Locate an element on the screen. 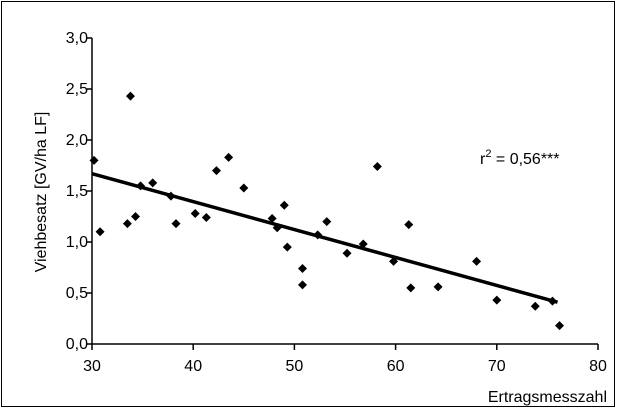 The image size is (618, 412). y-tick-label: 2,0 is located at coordinates (77, 140).